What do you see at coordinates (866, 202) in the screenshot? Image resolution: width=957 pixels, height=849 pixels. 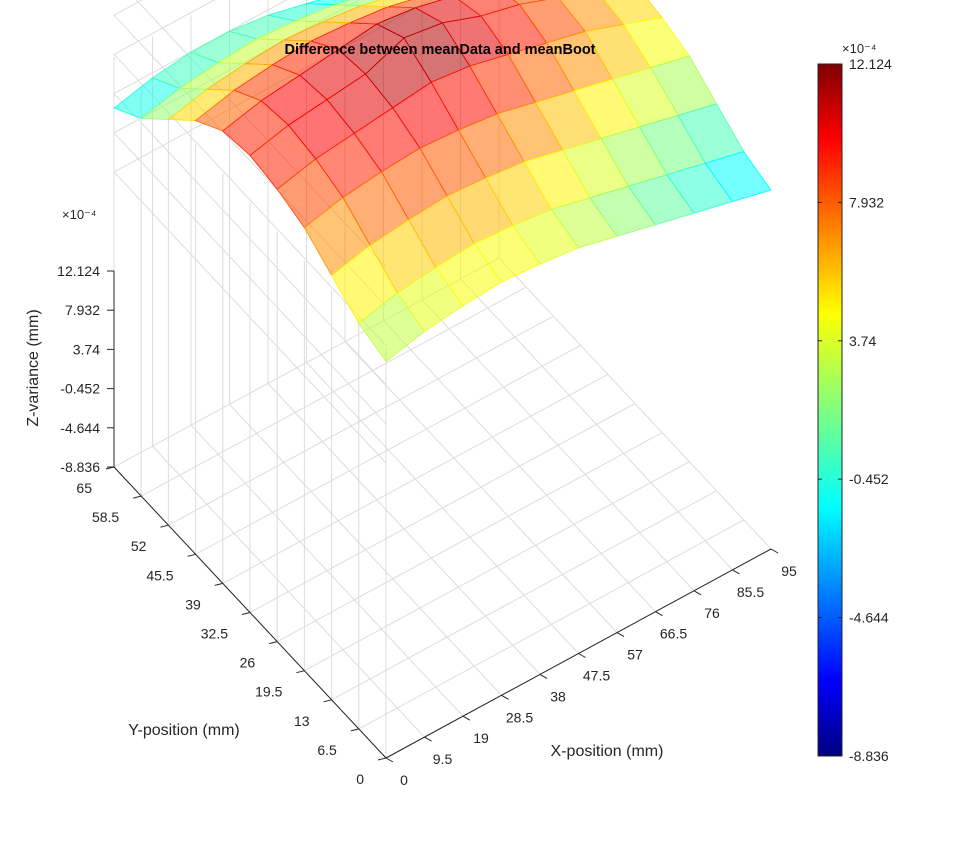 I see `colorbar-tick-label: 7.932` at bounding box center [866, 202].